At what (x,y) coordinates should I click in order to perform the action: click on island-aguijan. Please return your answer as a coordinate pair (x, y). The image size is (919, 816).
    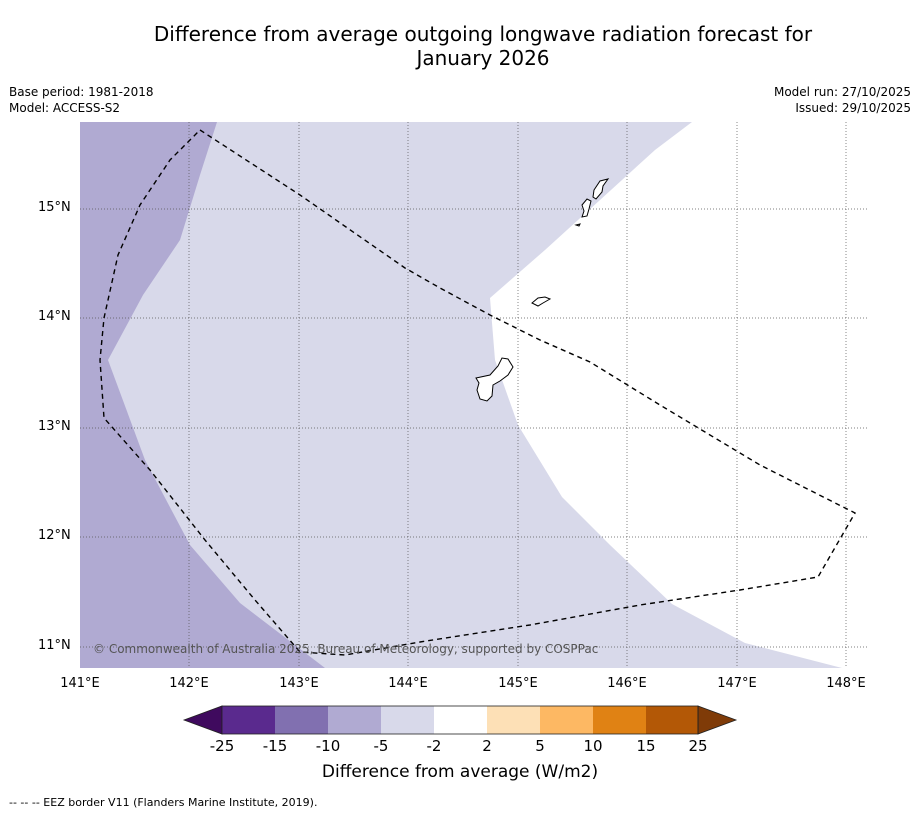
    Looking at the image, I should click on (577, 225).